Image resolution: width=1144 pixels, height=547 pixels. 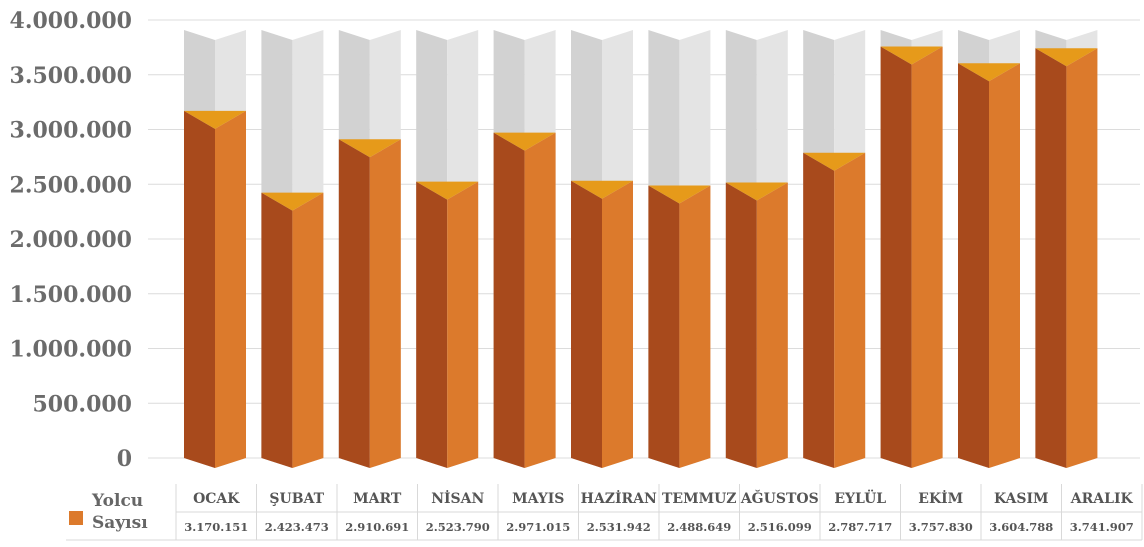 What do you see at coordinates (71, 21) in the screenshot?
I see `y-tick-label: 4.000.000` at bounding box center [71, 21].